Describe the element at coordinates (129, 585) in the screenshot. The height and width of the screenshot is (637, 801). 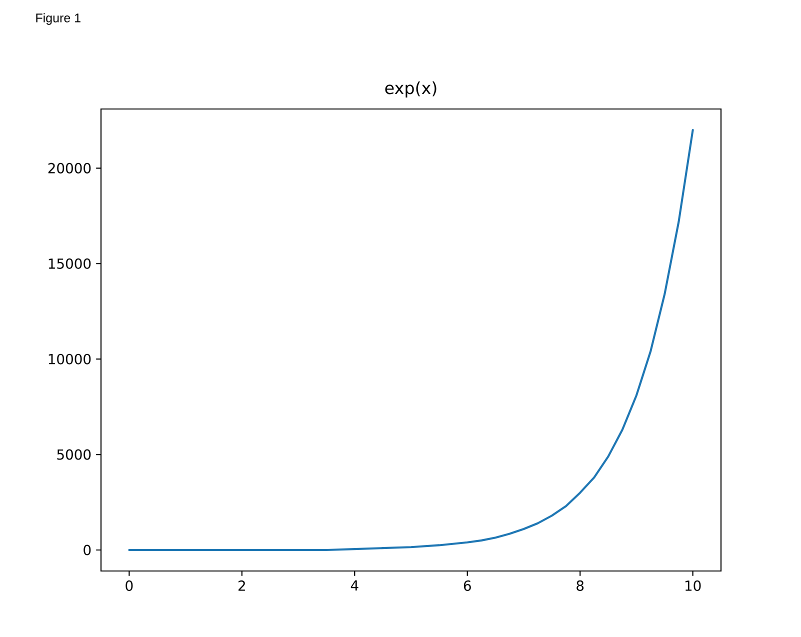
I see `x-tick-label: 0` at that location.